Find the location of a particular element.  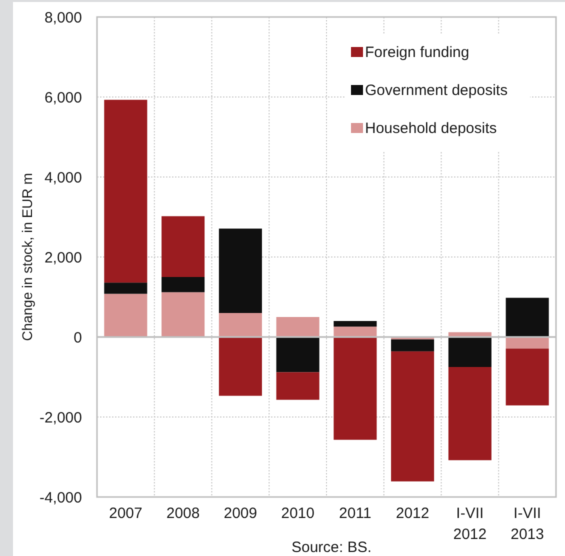

x-tick-label: I-VII 2012 is located at coordinates (470, 524).